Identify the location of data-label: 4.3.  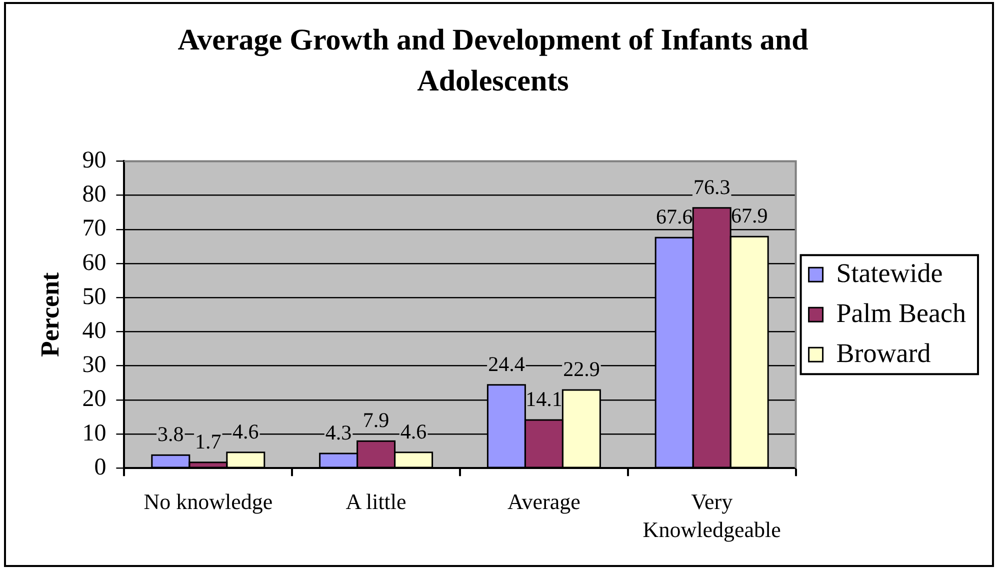
(338, 432).